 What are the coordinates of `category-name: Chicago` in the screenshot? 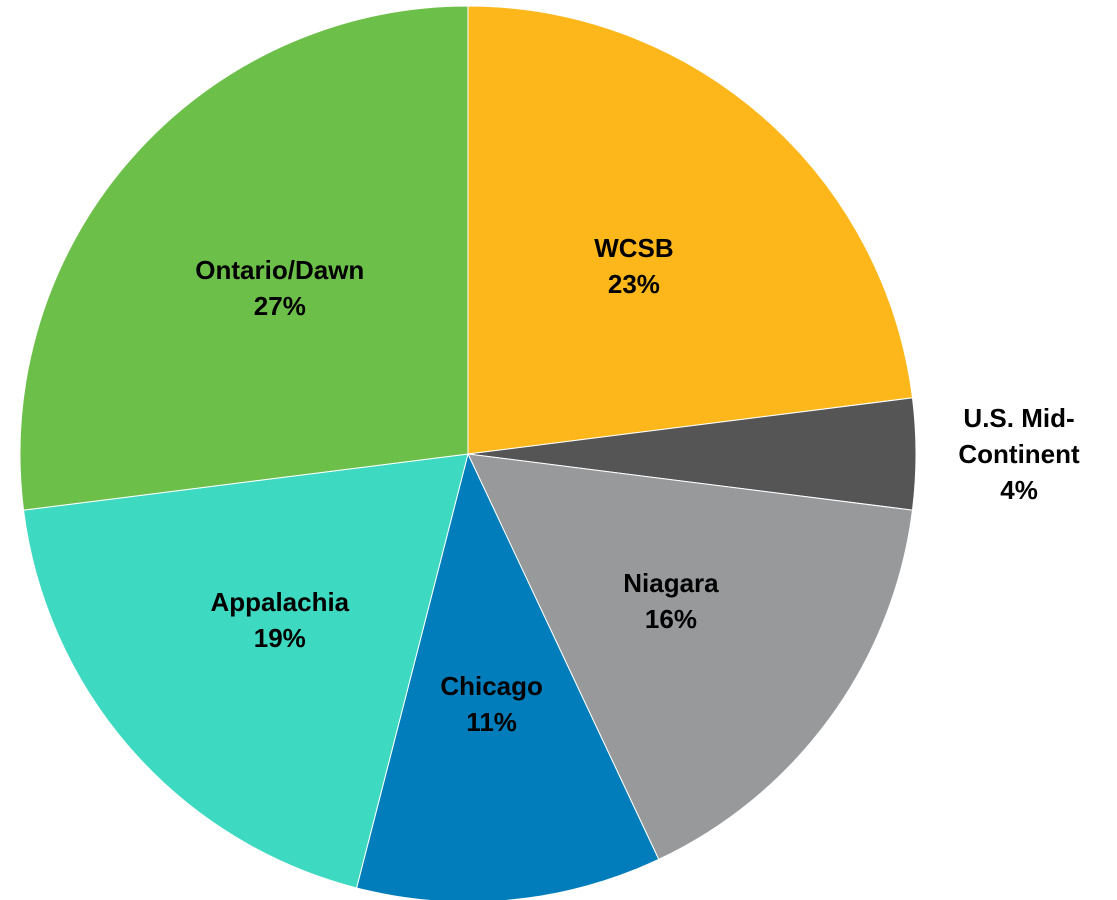 It's located at (491, 685).